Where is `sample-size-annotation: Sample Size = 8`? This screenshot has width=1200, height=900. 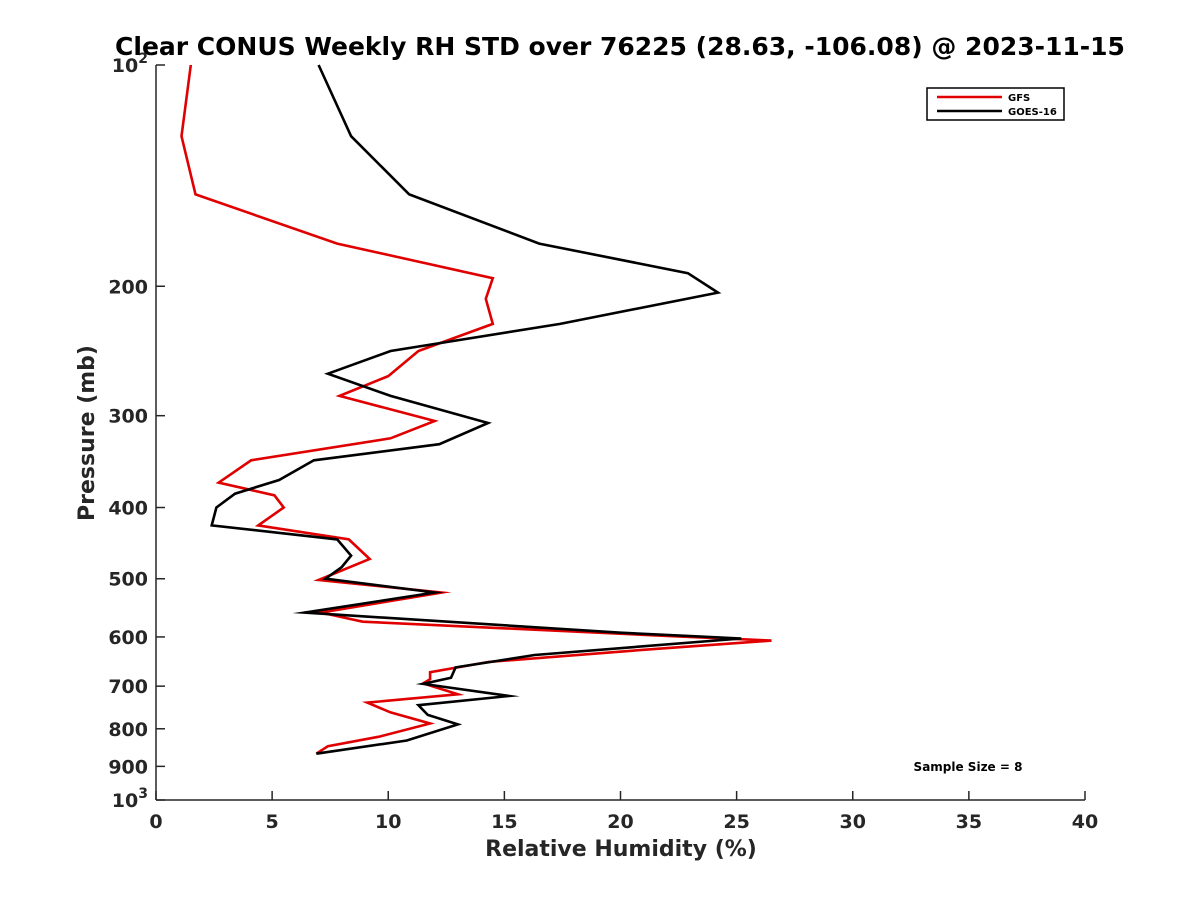
sample-size-annotation: Sample Size = 8 is located at coordinates (968, 767).